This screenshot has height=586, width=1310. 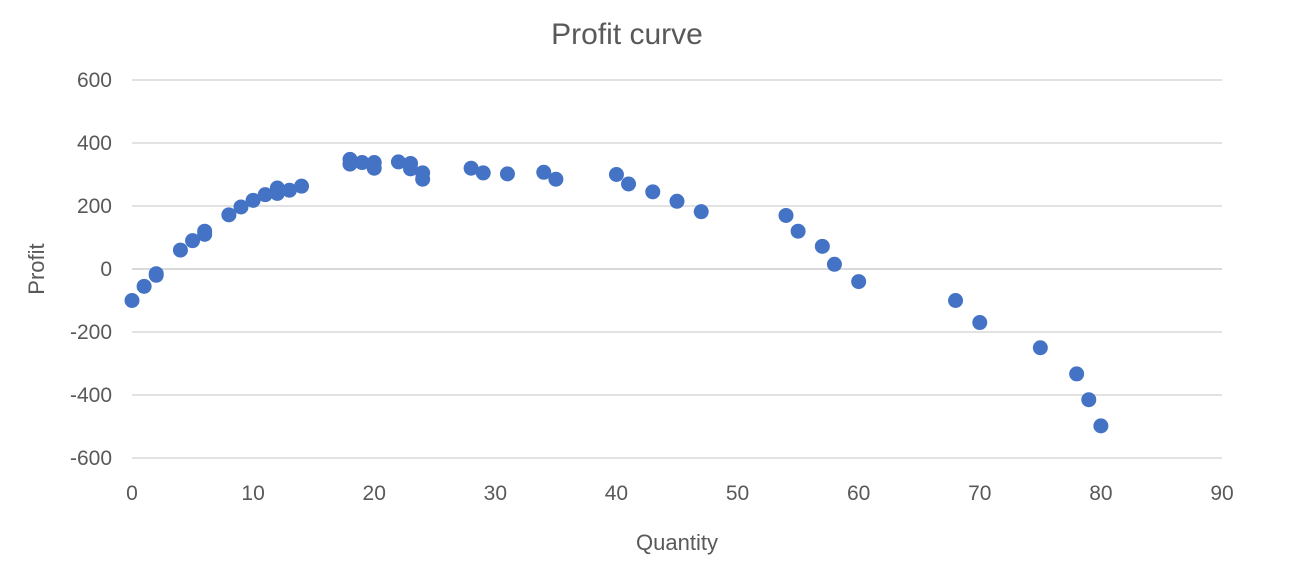 What do you see at coordinates (737, 493) in the screenshot?
I see `x-tick-label: 50` at bounding box center [737, 493].